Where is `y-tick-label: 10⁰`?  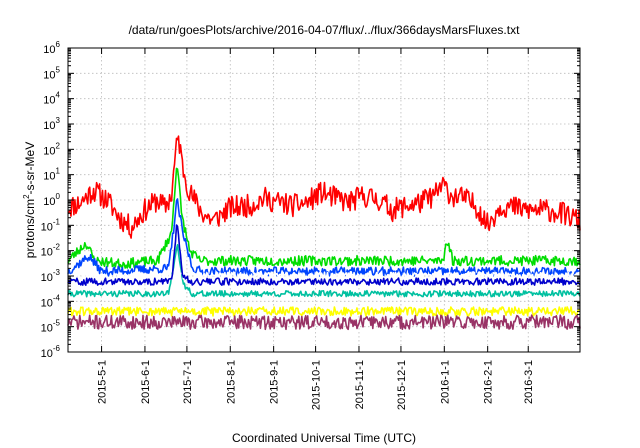 y-tick-label: 10⁰ is located at coordinates (51, 200).